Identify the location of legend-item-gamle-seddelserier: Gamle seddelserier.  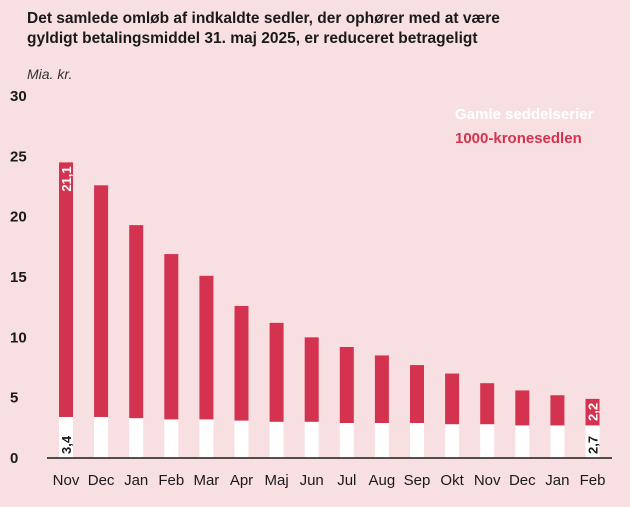
(524, 114).